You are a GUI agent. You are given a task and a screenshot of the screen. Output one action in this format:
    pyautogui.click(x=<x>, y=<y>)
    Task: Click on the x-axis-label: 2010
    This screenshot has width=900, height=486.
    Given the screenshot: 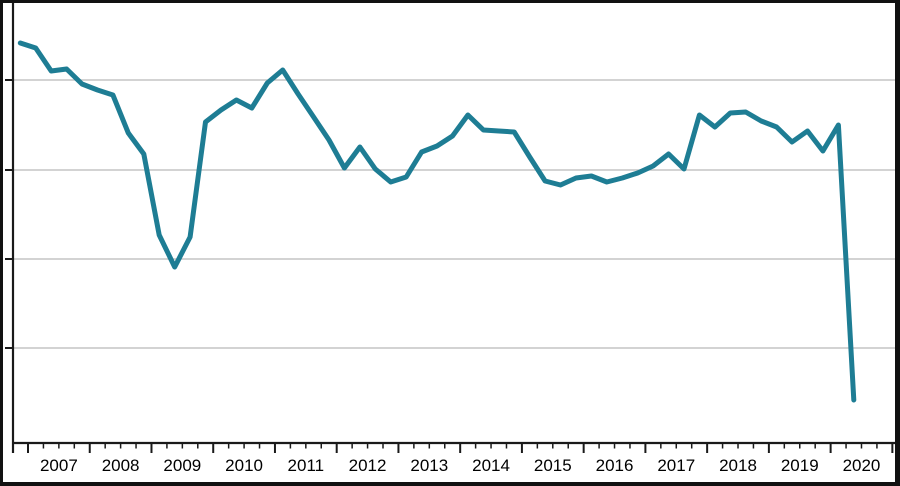 What is the action you would take?
    pyautogui.click(x=244, y=465)
    